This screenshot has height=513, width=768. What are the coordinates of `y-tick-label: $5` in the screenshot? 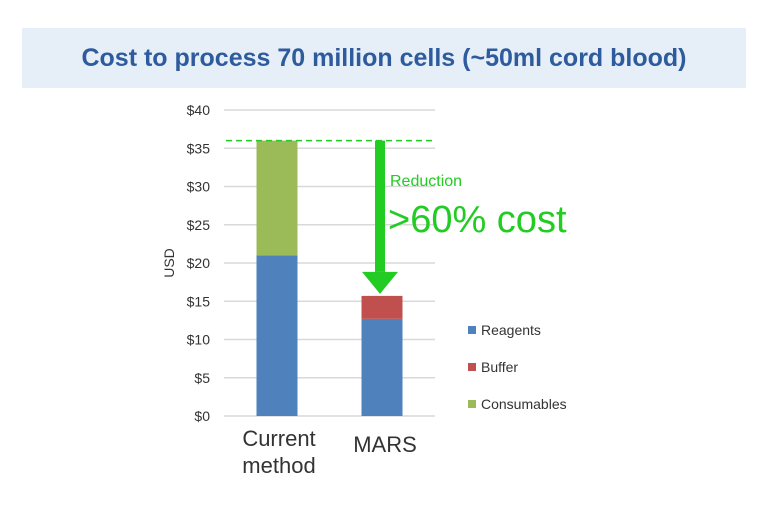 It's located at (202, 378).